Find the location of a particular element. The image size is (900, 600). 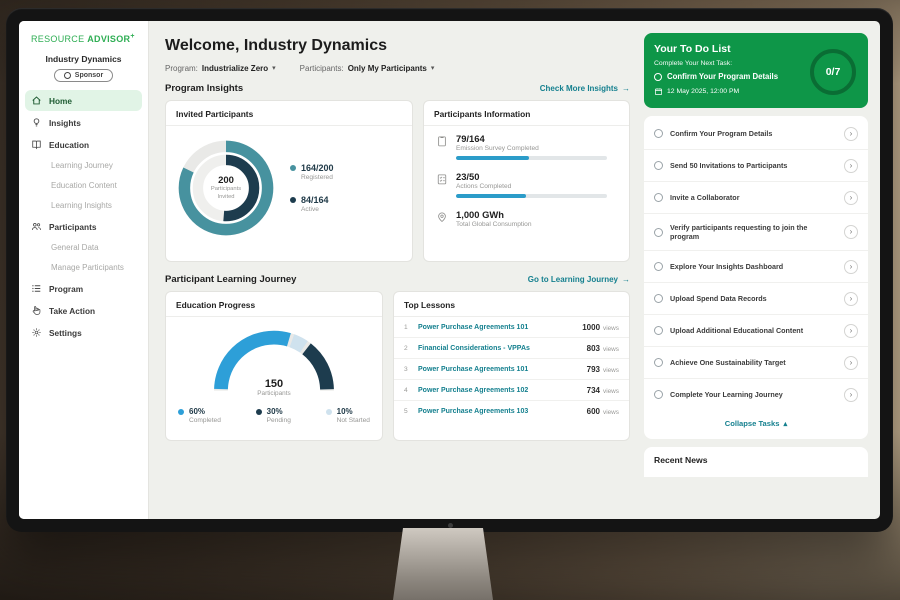

go-to-learning-journey-link: Go to Learning Journey → is located at coordinates (578, 279).